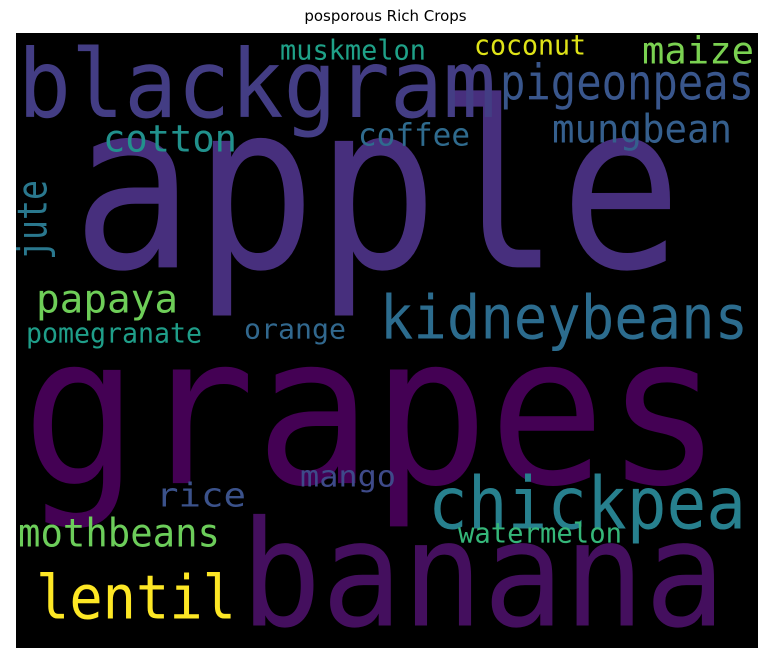 The width and height of the screenshot is (771, 664). What do you see at coordinates (385, 16) in the screenshot?
I see `chart-title: posporous Rich Crops` at bounding box center [385, 16].